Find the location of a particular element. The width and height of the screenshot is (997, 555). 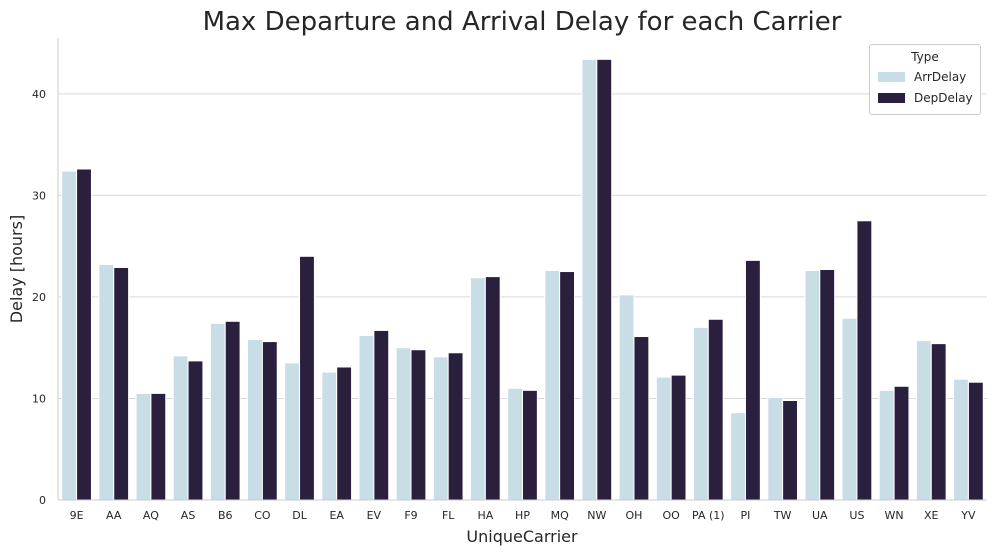

bar-depdelay-aq is located at coordinates (158, 446).